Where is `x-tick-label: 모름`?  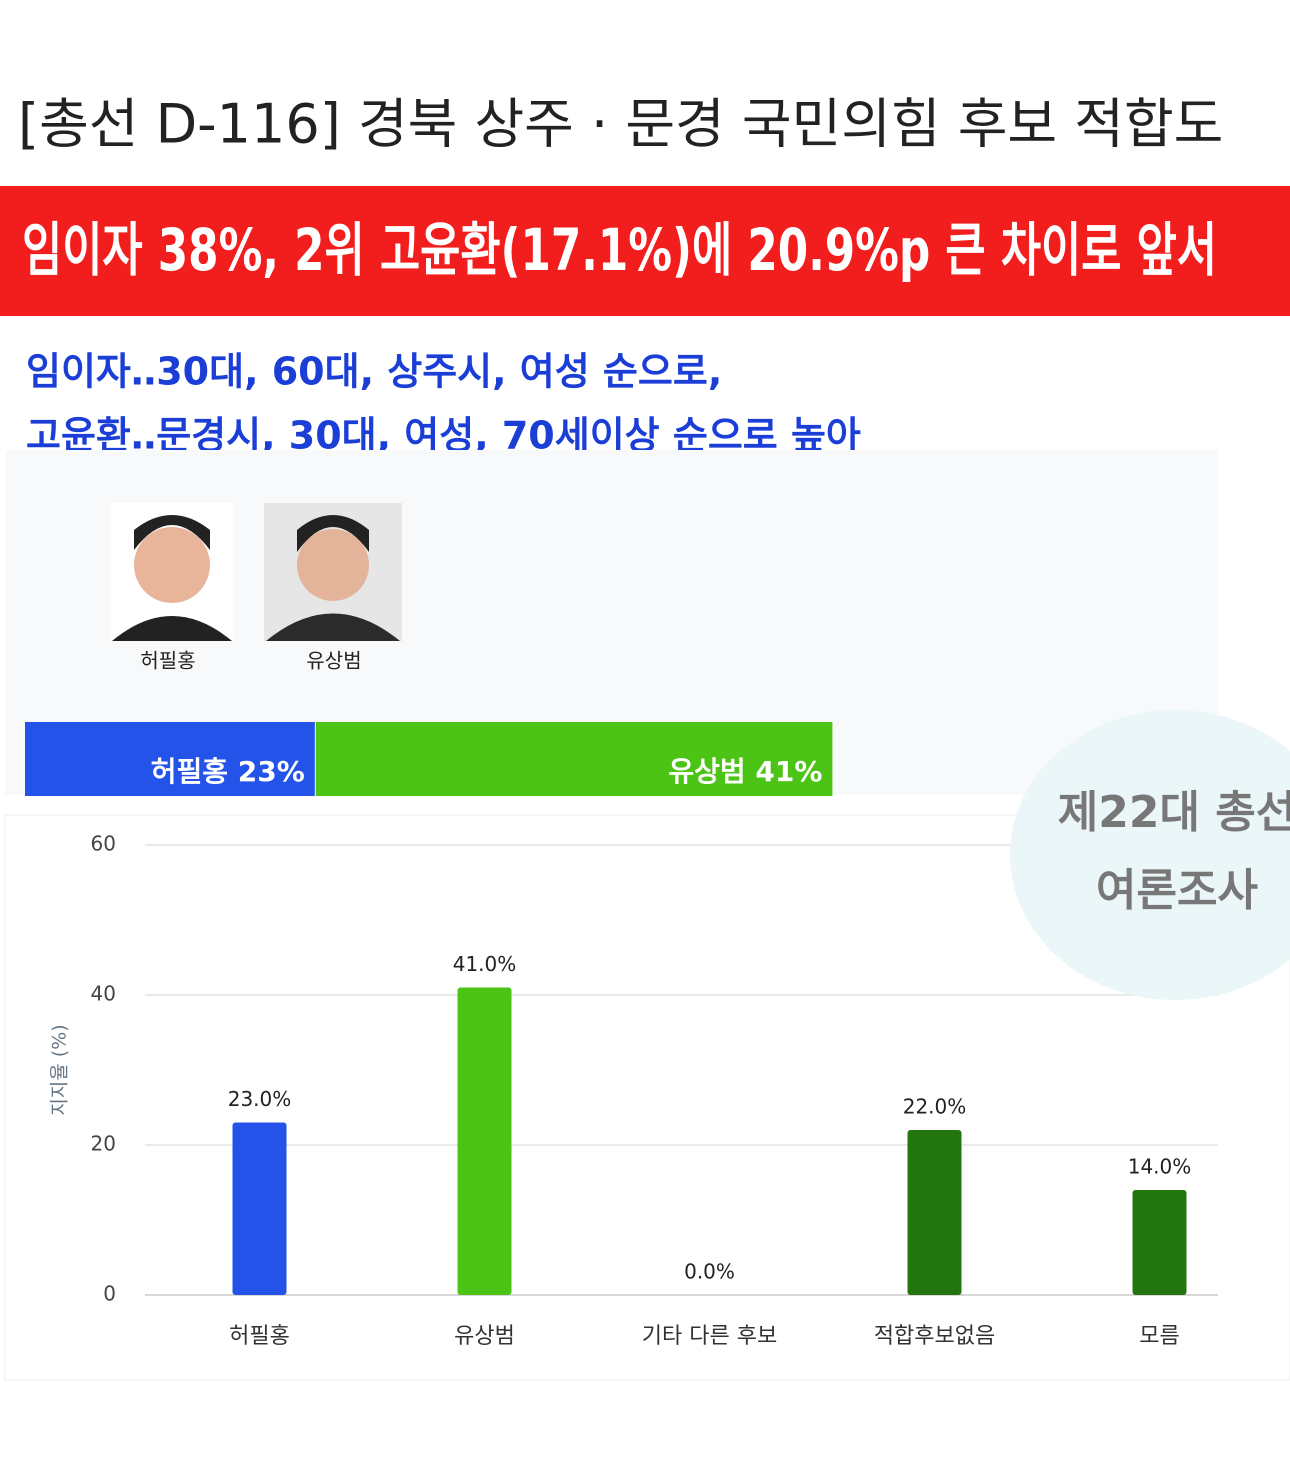
x-tick-label: 모름 is located at coordinates (1159, 1336).